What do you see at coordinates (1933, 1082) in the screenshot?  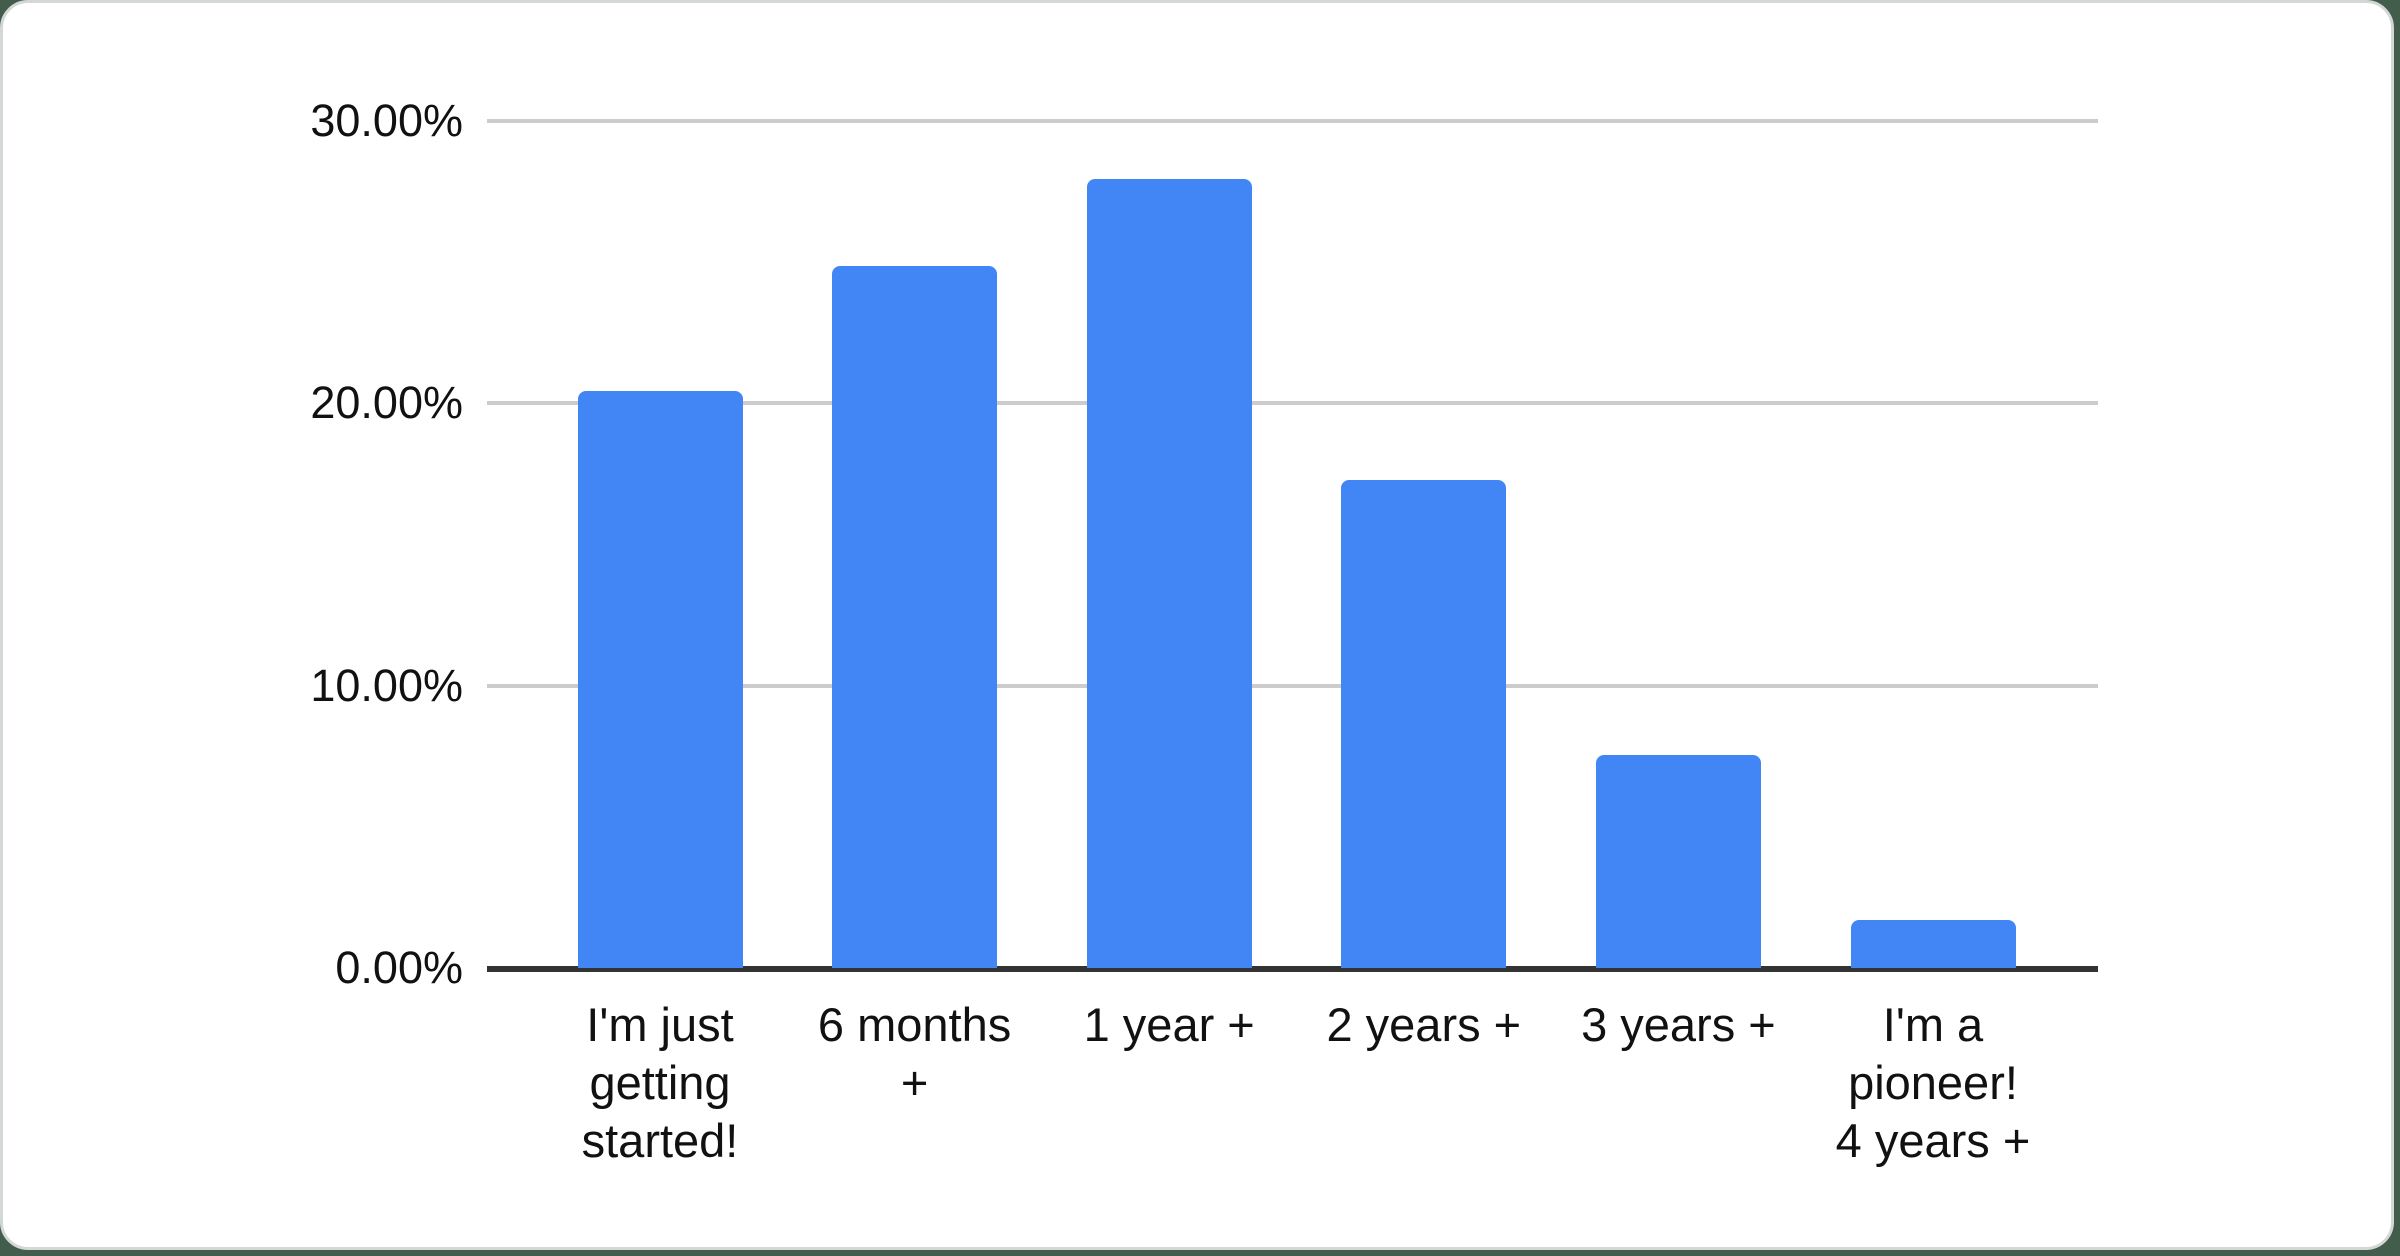 I see `x-tick-label: I'm a pioneer! 4 years +` at bounding box center [1933, 1082].